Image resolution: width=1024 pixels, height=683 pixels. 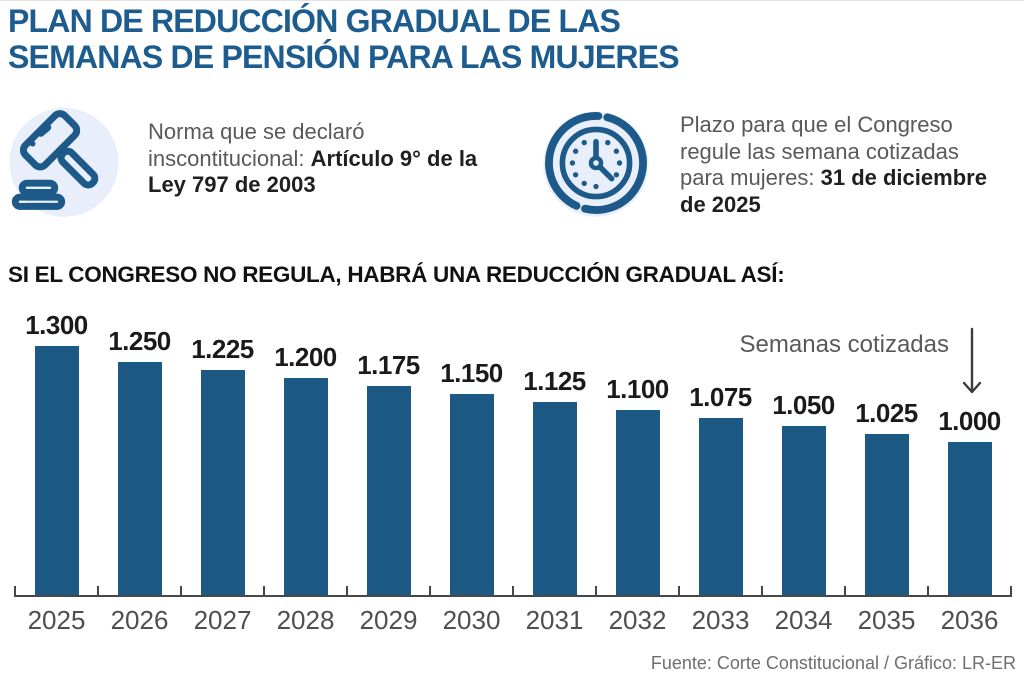 I want to click on down-arrow-icon, so click(x=972, y=360).